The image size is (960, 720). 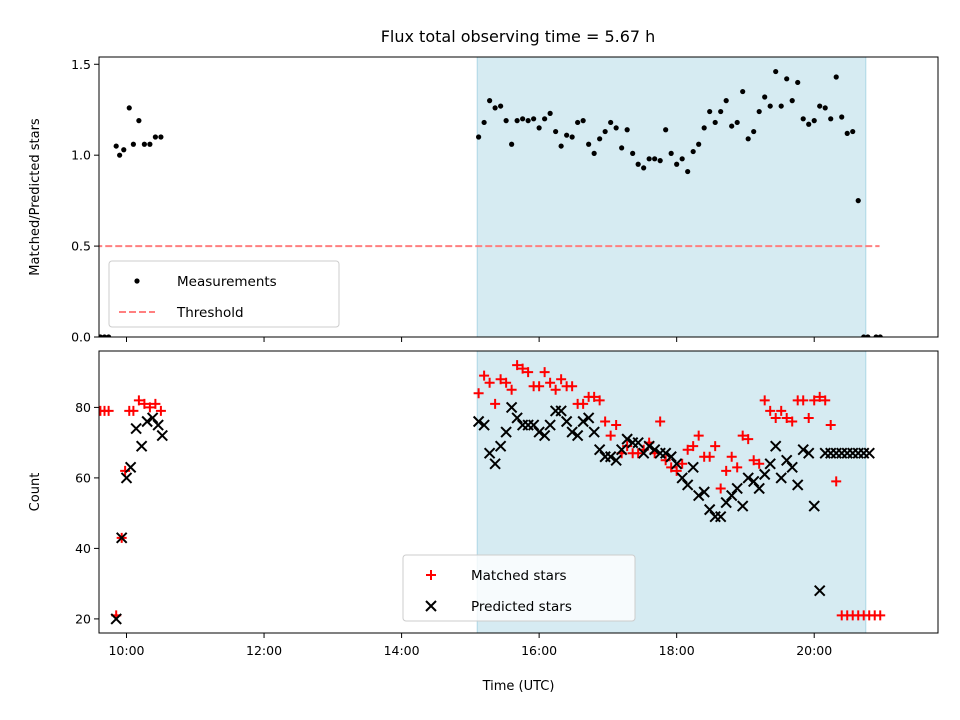 What do you see at coordinates (210, 313) in the screenshot?
I see `legend-label: Threshold` at bounding box center [210, 313].